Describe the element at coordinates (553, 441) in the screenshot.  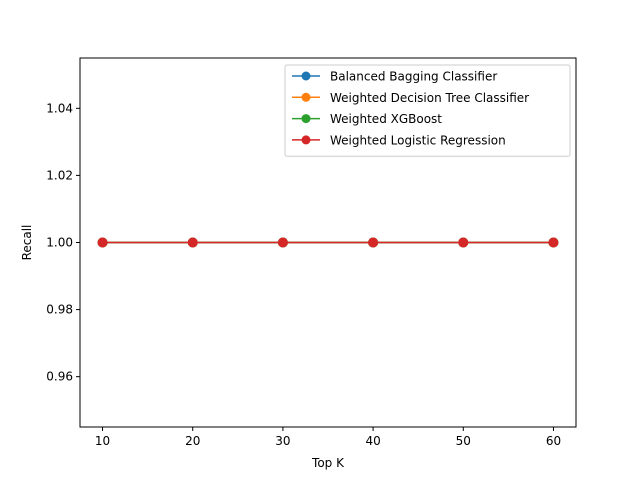
I see `x-tick-label: 60` at that location.